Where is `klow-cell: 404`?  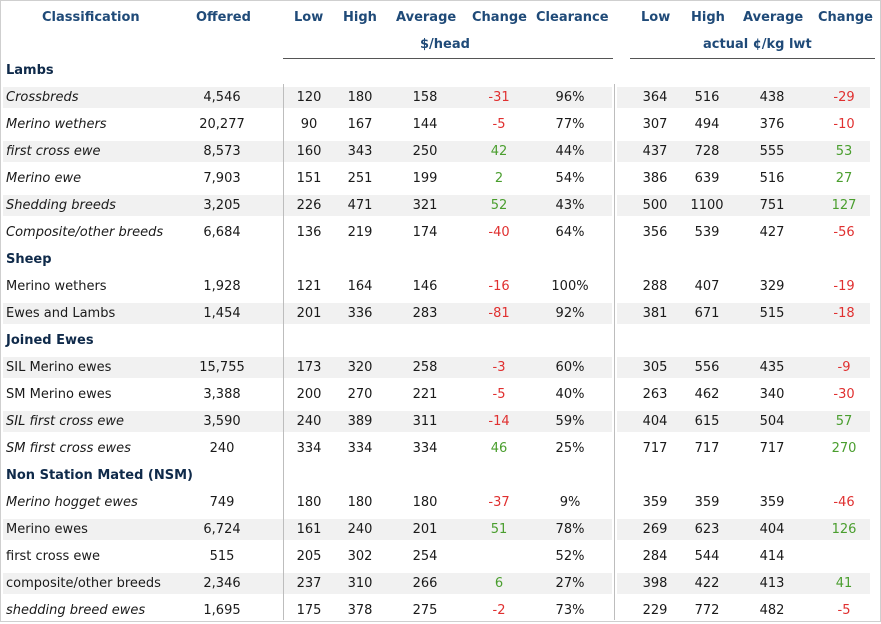 klow-cell: 404 is located at coordinates (655, 421).